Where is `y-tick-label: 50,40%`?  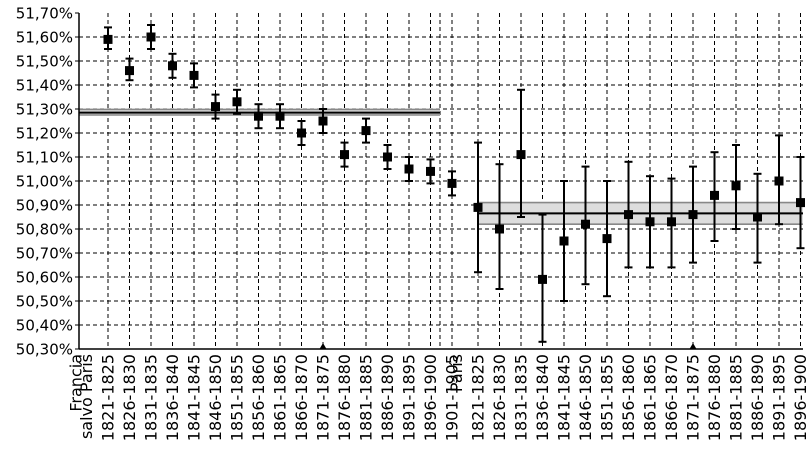 y-tick-label: 50,40% is located at coordinates (44, 326).